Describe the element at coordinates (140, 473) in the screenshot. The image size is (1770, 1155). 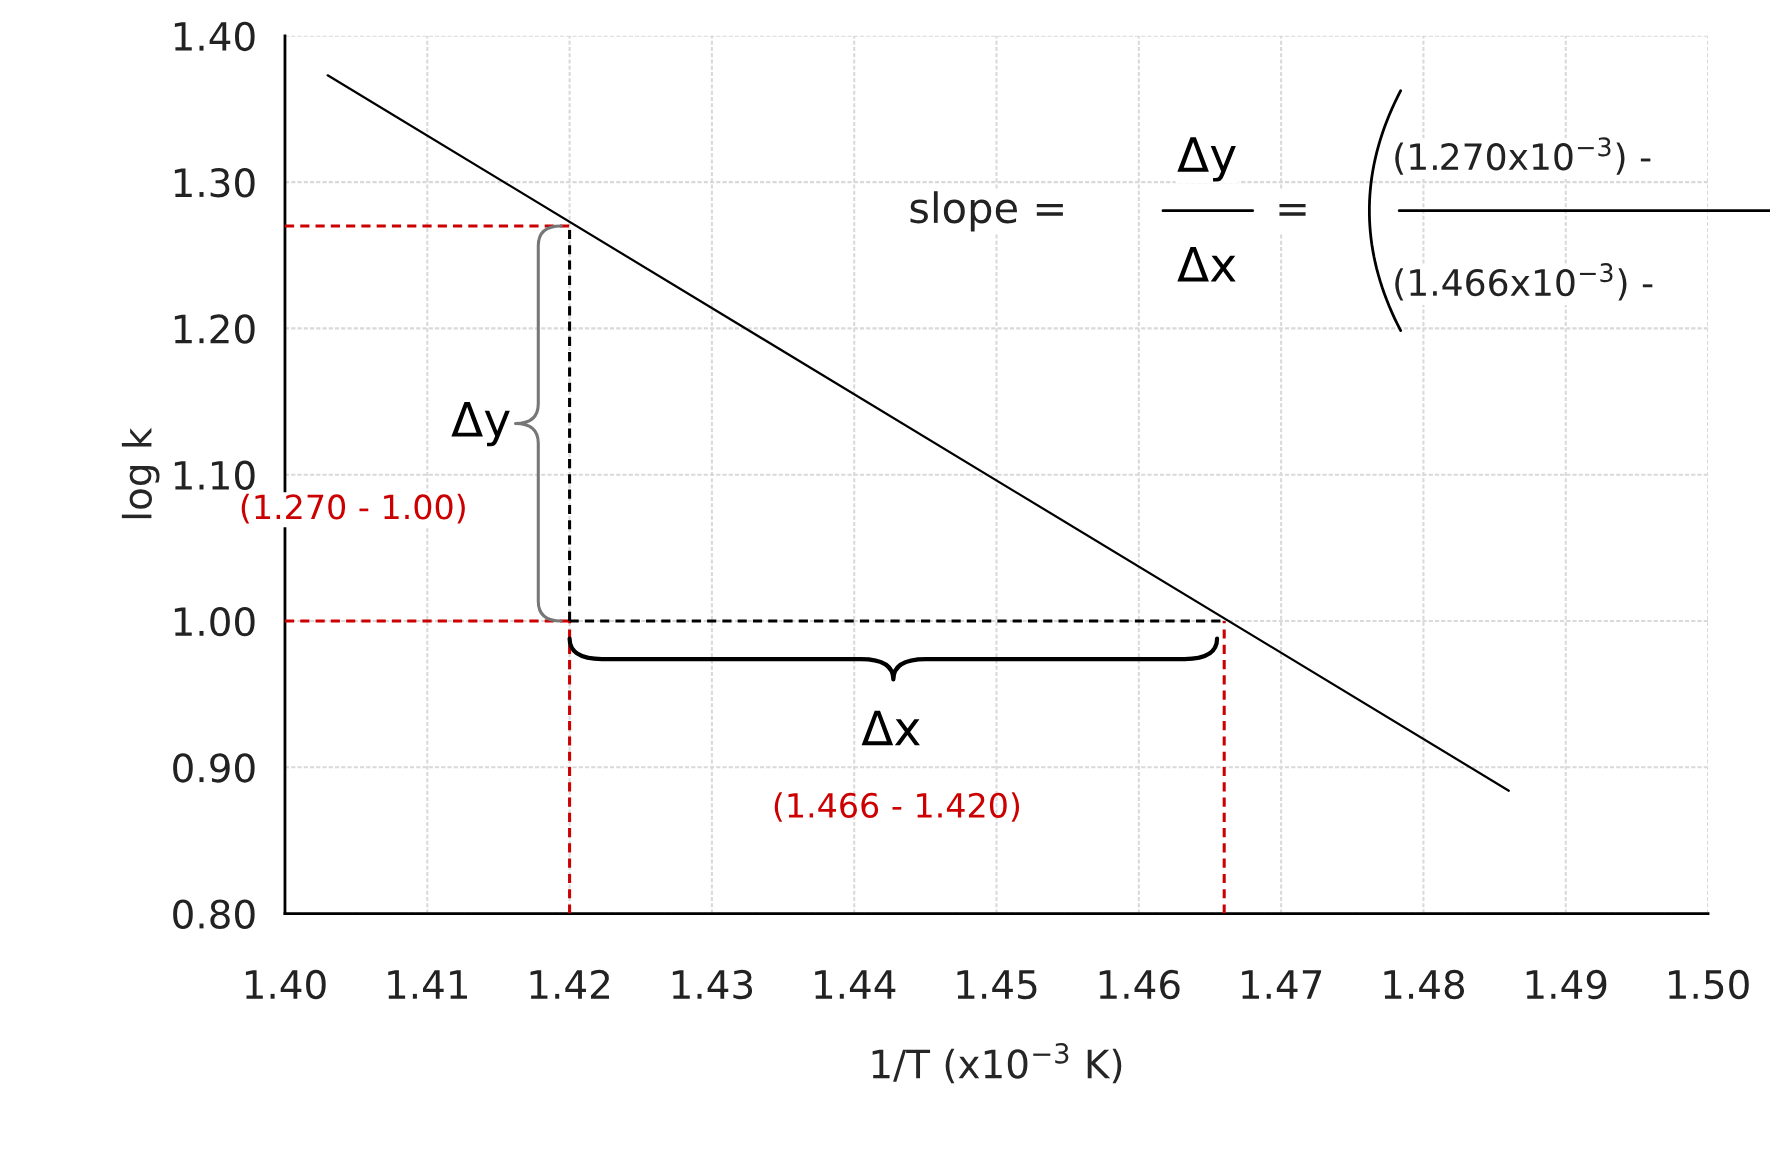
I see `y-axis-title: log k` at that location.